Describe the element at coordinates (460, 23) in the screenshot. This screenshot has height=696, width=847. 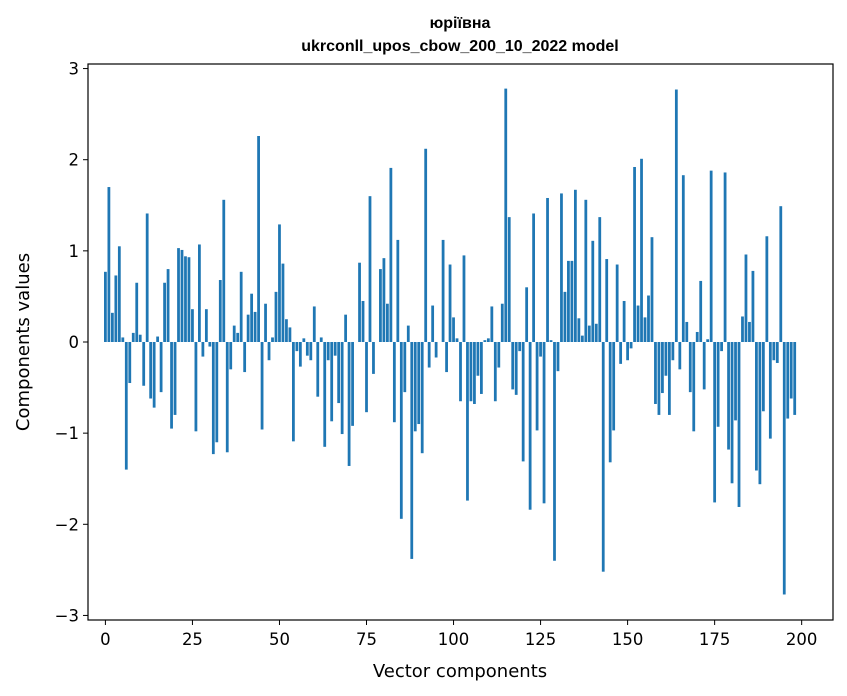
I see `chart-title-line-1: юріївна` at that location.